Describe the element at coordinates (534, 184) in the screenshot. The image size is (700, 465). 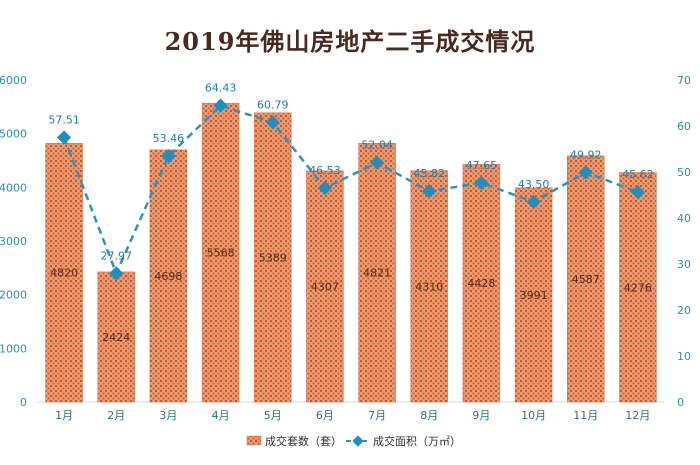
I see `line-value-label: 43.50` at that location.